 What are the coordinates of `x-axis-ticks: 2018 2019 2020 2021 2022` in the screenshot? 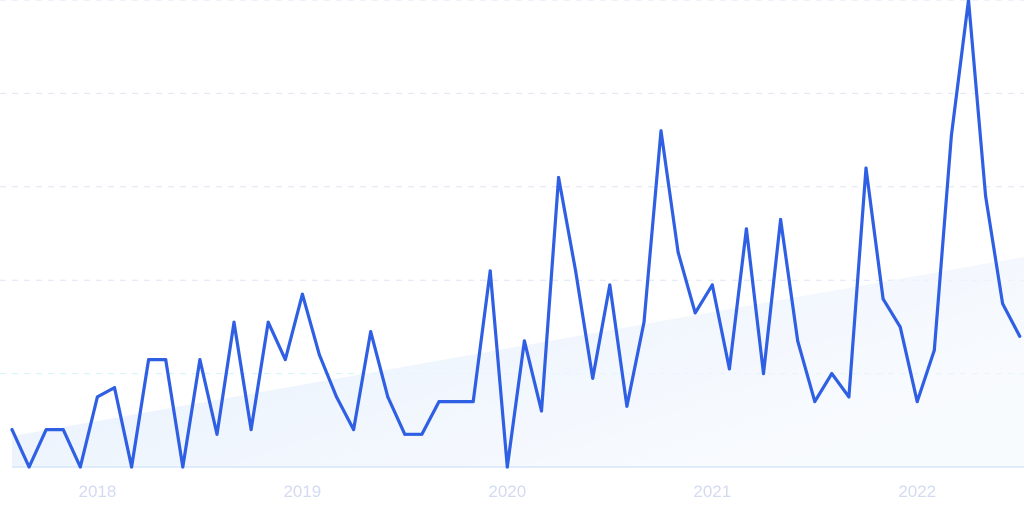 It's located at (507, 491).